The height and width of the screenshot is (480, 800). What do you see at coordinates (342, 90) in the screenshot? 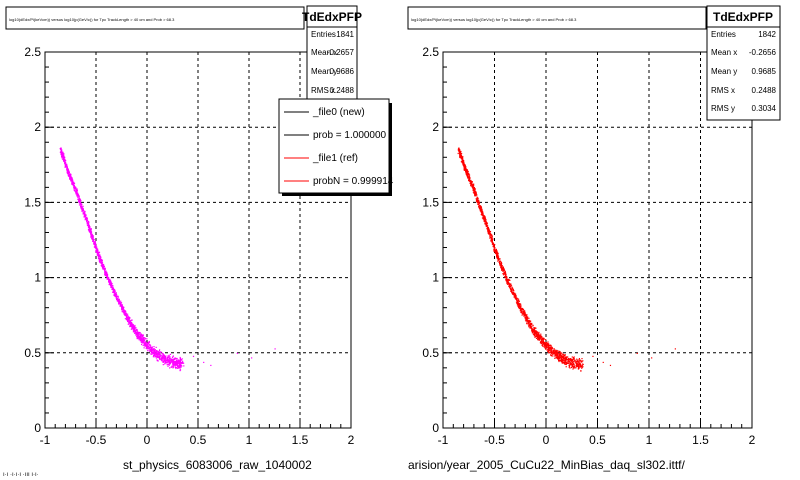
I see `left-stats-value-rms-x: 0.2488` at bounding box center [342, 90].